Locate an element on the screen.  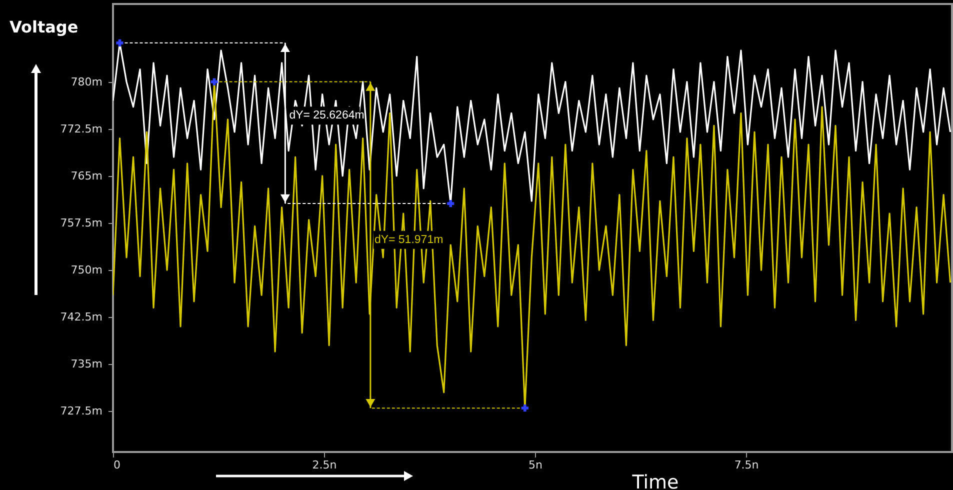
x-axis-title: Time is located at coordinates (655, 481).